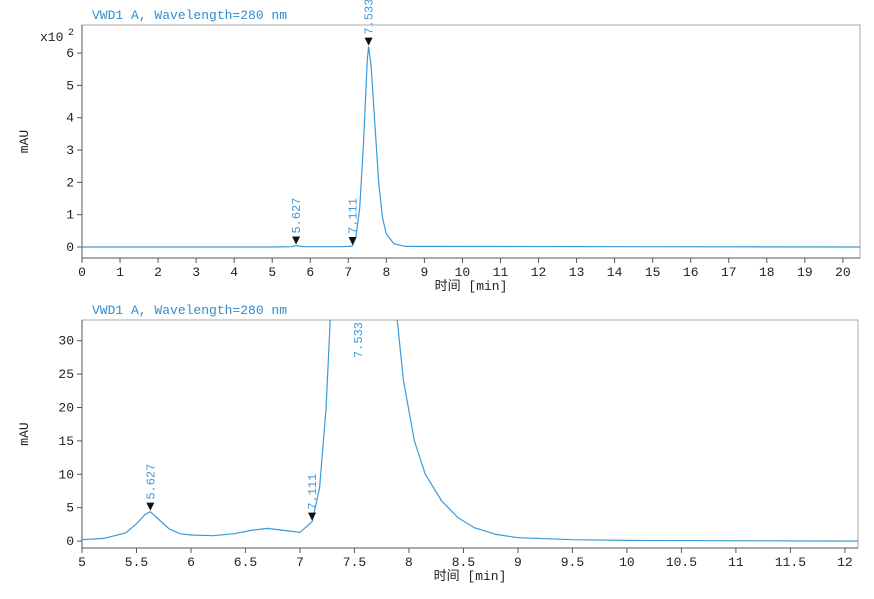 The width and height of the screenshot is (874, 599). I want to click on x-tick-label: 1, so click(120, 272).